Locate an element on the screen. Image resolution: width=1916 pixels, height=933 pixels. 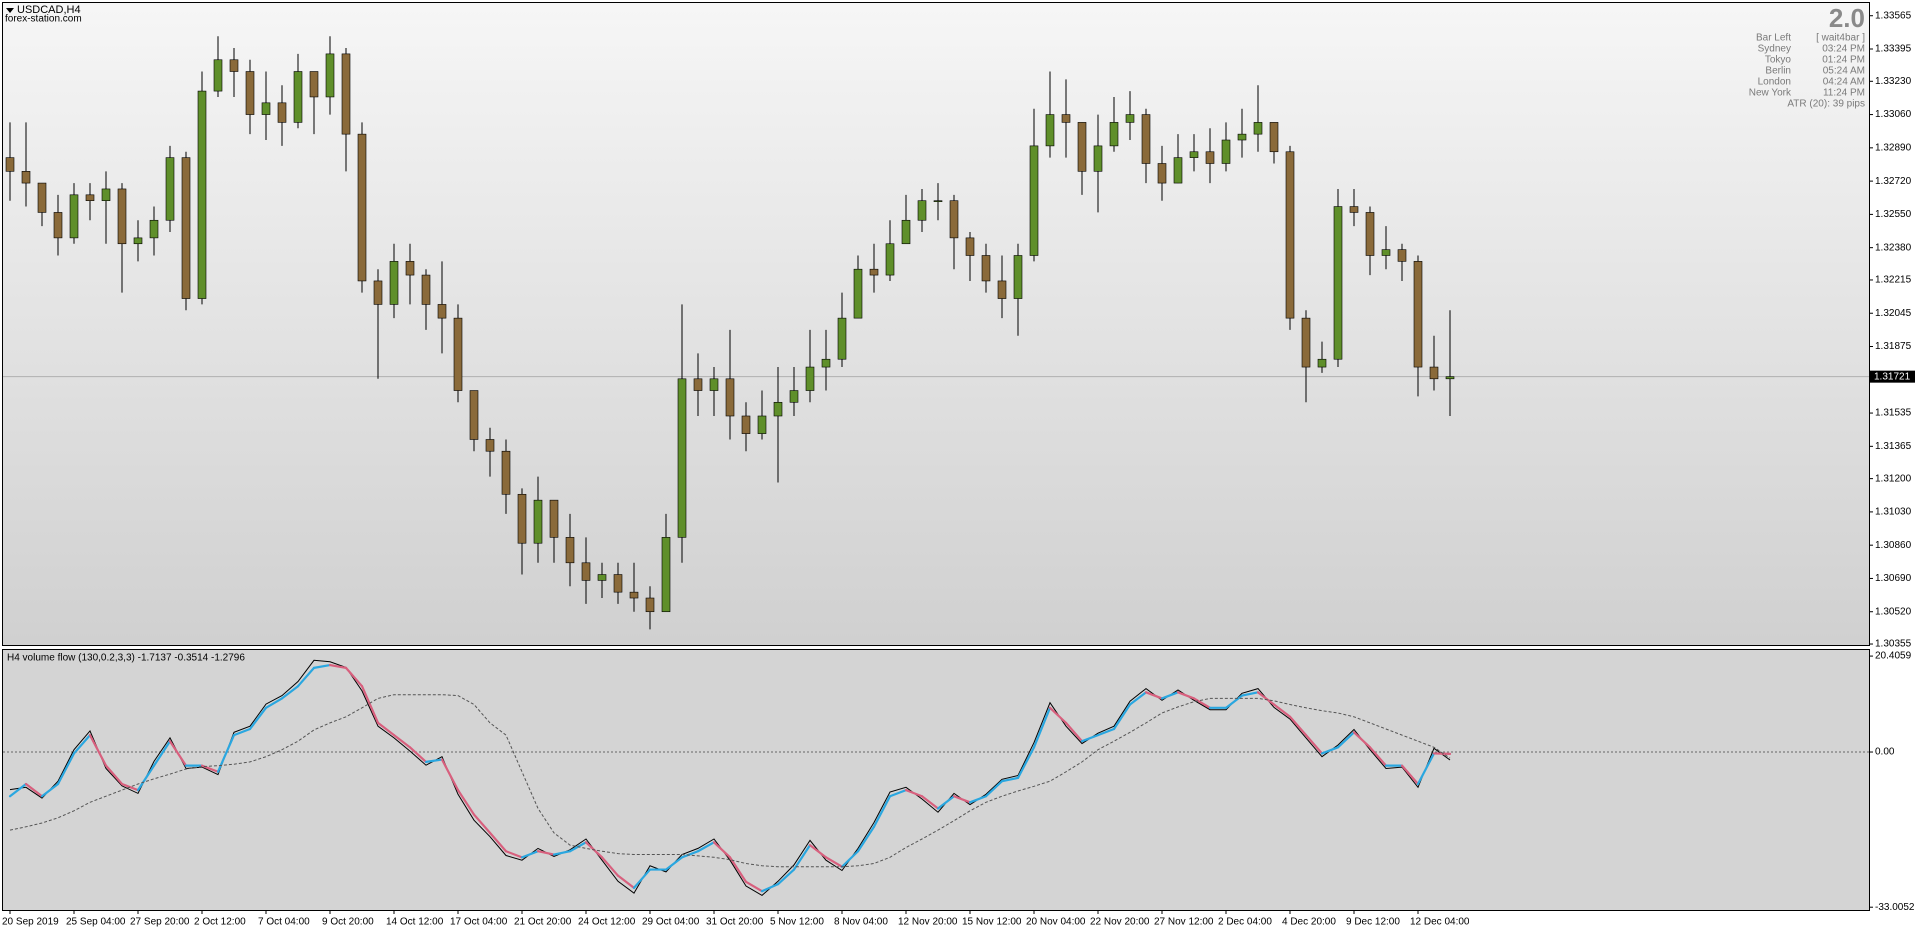
info-label: Berlin is located at coordinates (1778, 71).